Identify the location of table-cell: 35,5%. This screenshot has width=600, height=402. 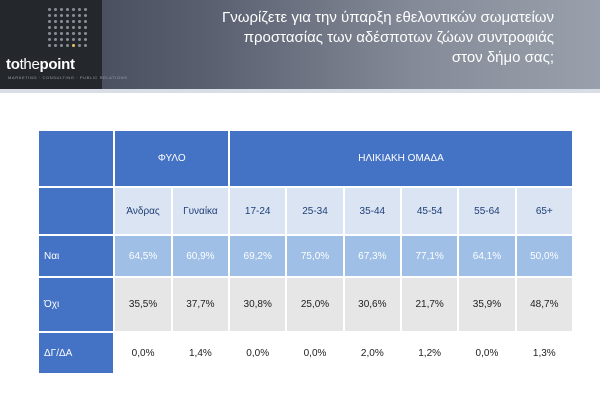
(143, 304).